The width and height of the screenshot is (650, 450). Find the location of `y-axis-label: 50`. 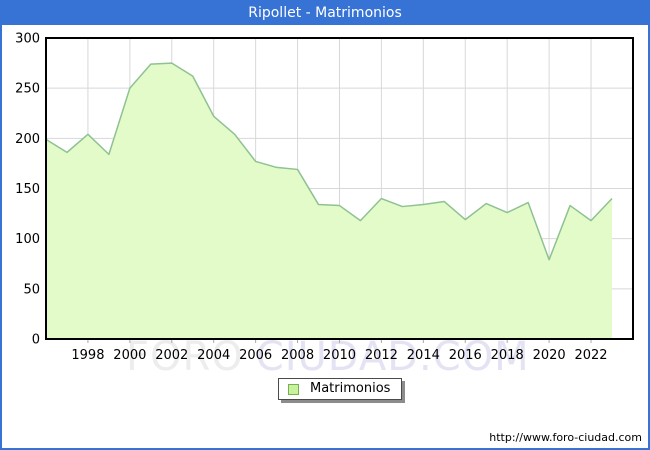

y-axis-label: 50 is located at coordinates (31, 289).